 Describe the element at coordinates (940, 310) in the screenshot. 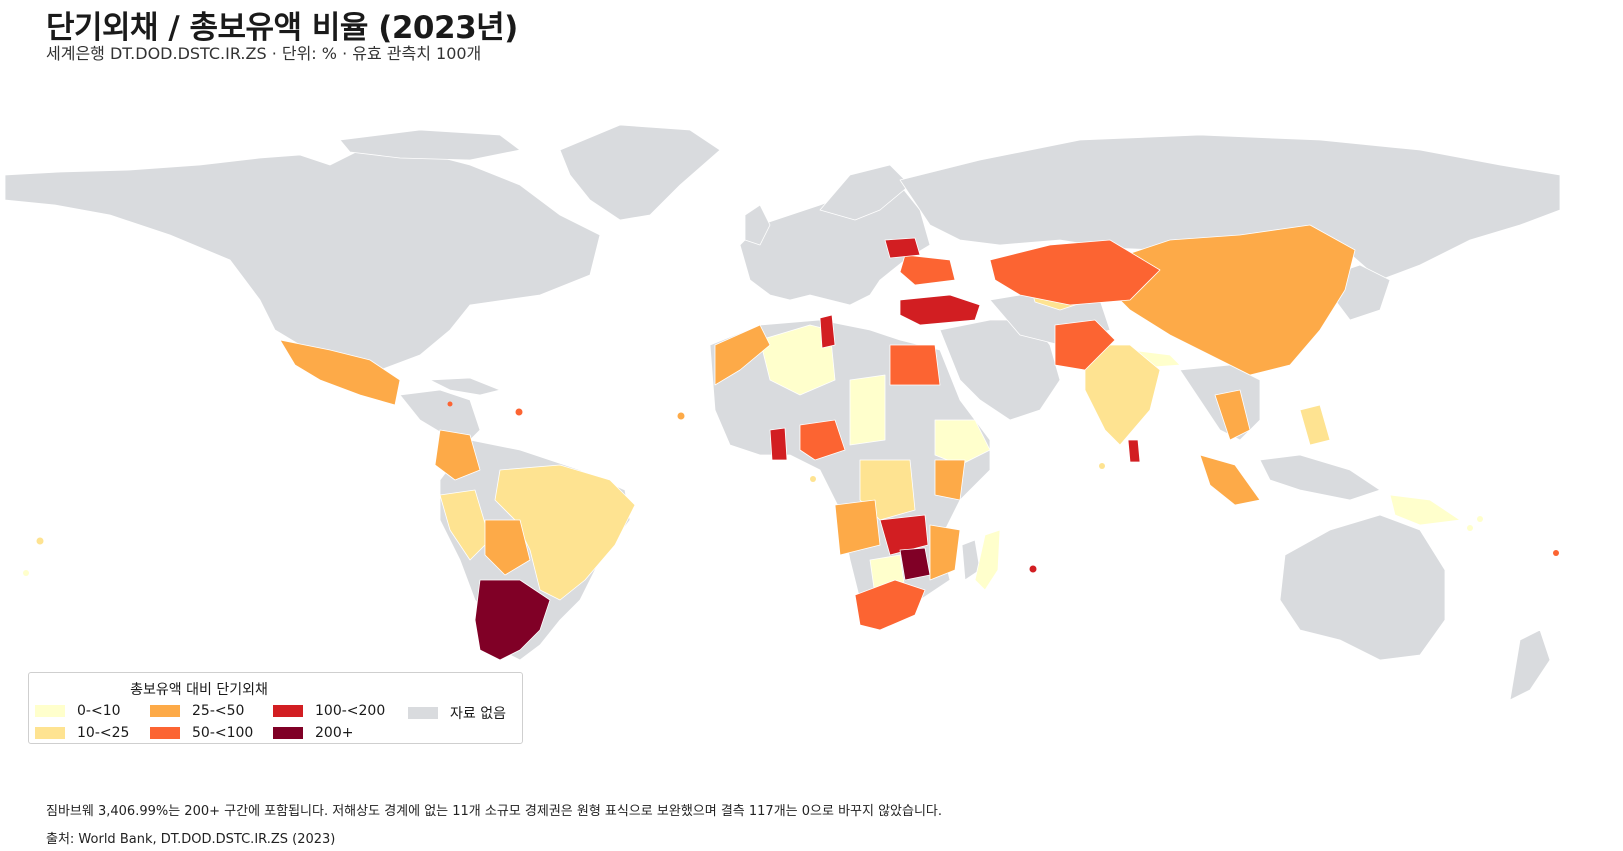

I see `region-turkey` at that location.